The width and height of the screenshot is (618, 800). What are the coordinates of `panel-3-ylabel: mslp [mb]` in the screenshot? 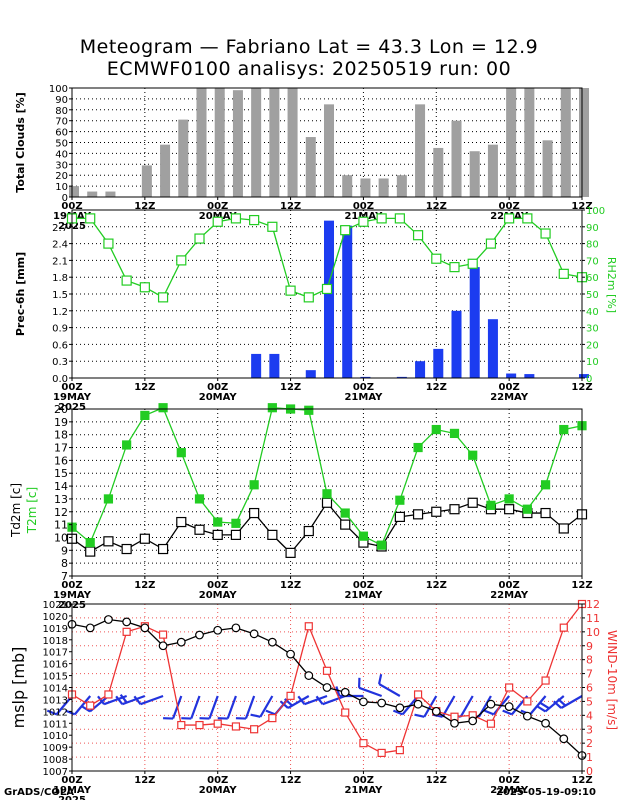 It's located at (18, 688).